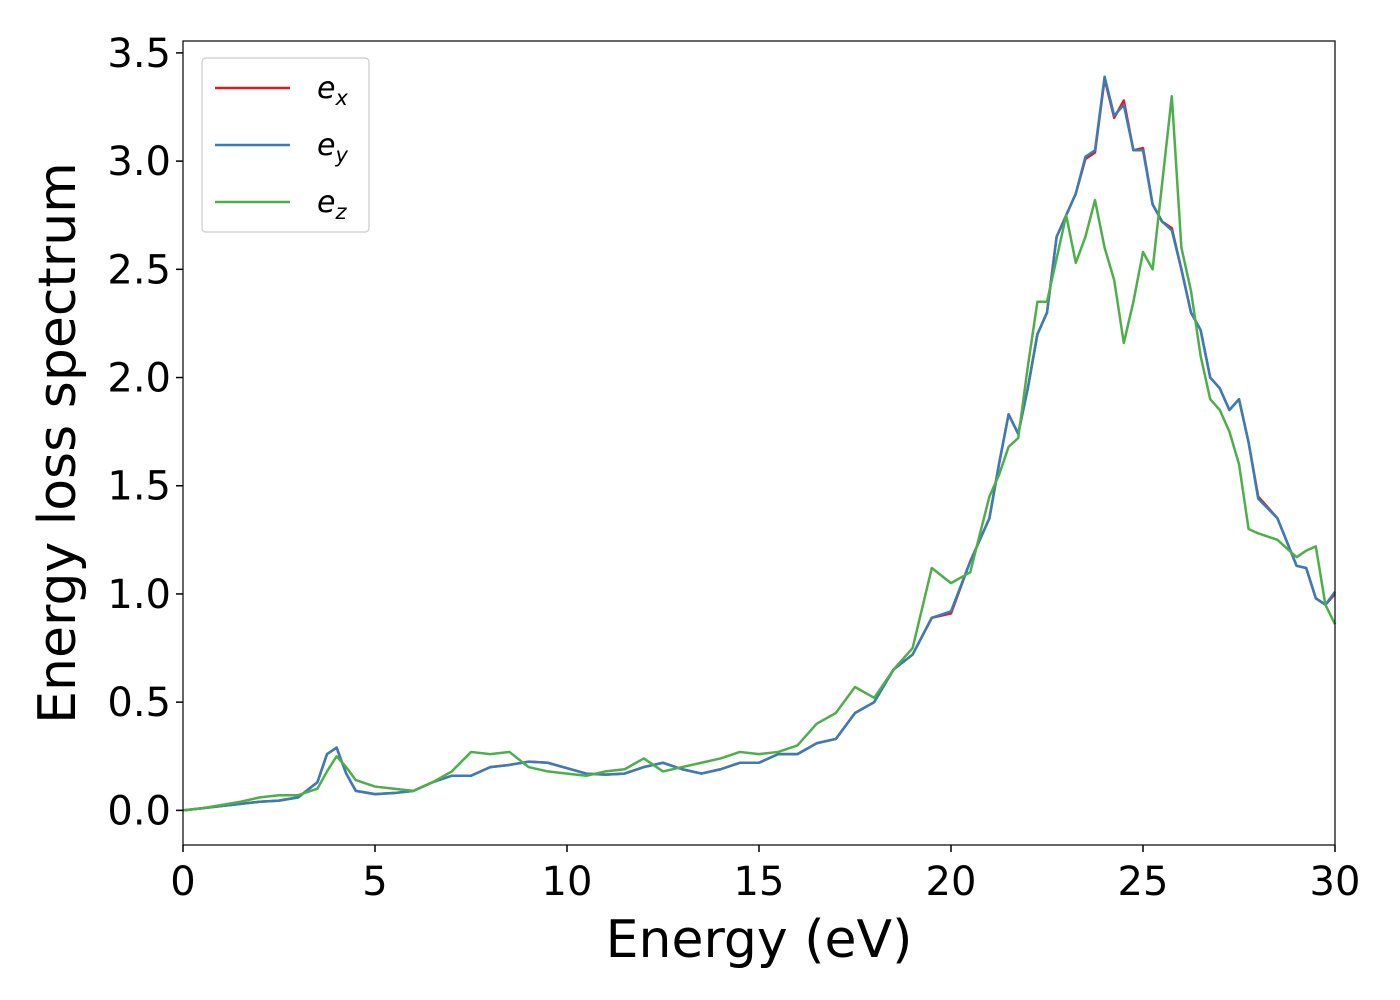 This screenshot has width=1400, height=1000. Describe the element at coordinates (182, 882) in the screenshot. I see `x-tick-label: 0` at that location.